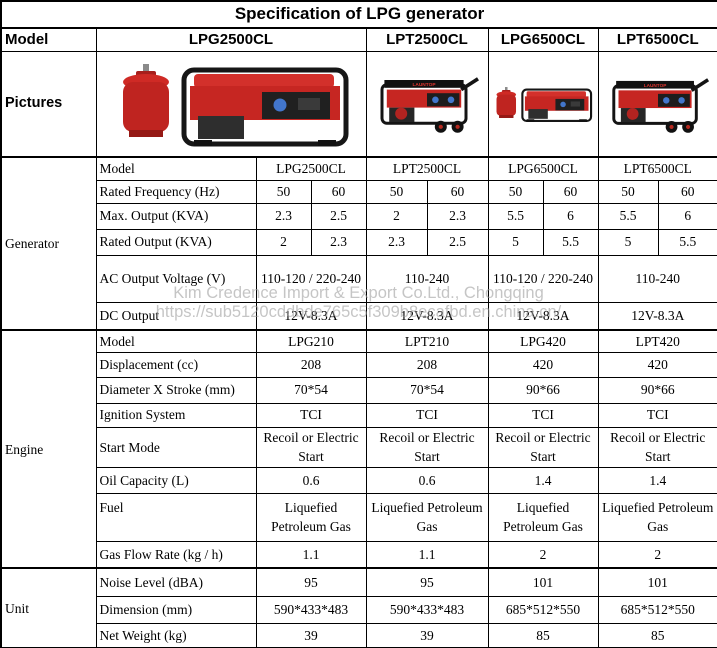 The width and height of the screenshot is (717, 648). I want to click on header-model-lpt6500cl: LPT6500CL, so click(657, 39).